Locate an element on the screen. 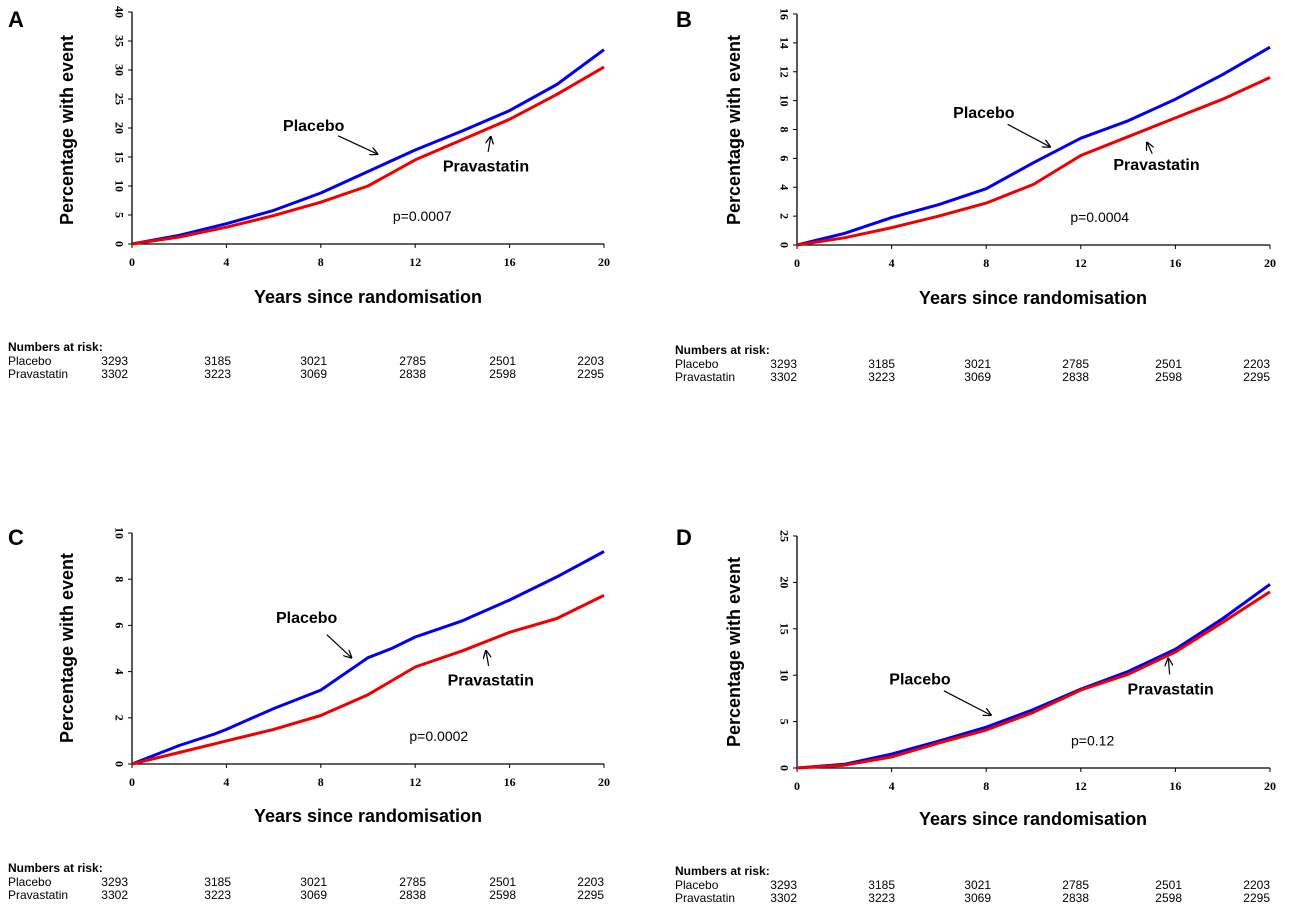 This screenshot has height=912, width=1294. y-tick-label: 14 is located at coordinates (784, 43).